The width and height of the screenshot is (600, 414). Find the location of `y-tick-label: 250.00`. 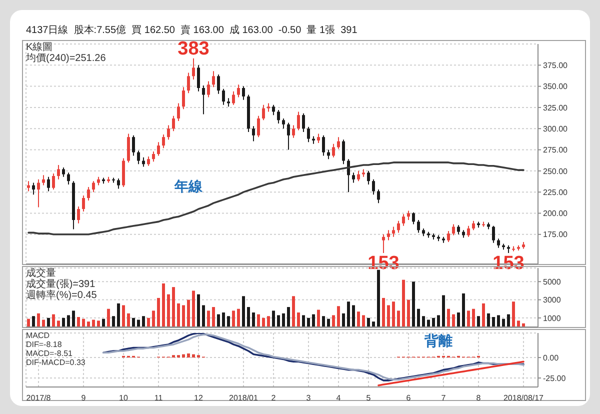

y-tick-label: 250.00 is located at coordinates (555, 171).